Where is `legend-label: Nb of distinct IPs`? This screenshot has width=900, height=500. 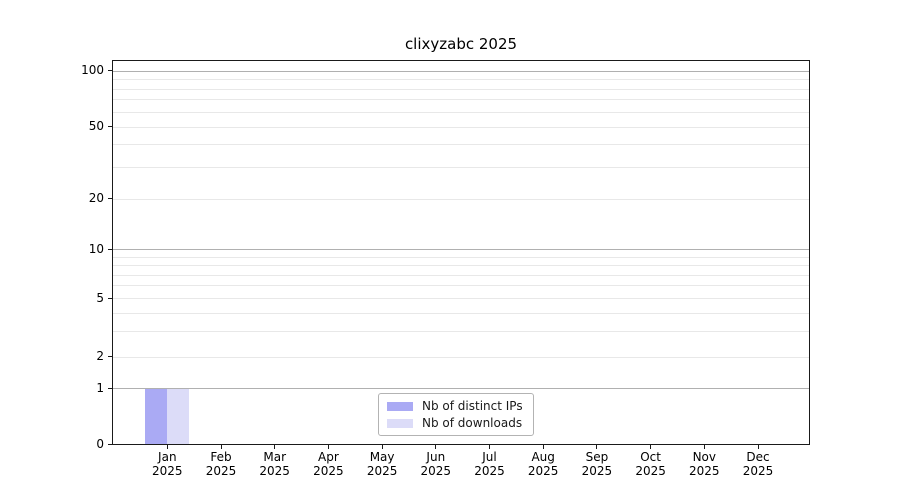
legend-label: Nb of distinct IPs is located at coordinates (472, 406).